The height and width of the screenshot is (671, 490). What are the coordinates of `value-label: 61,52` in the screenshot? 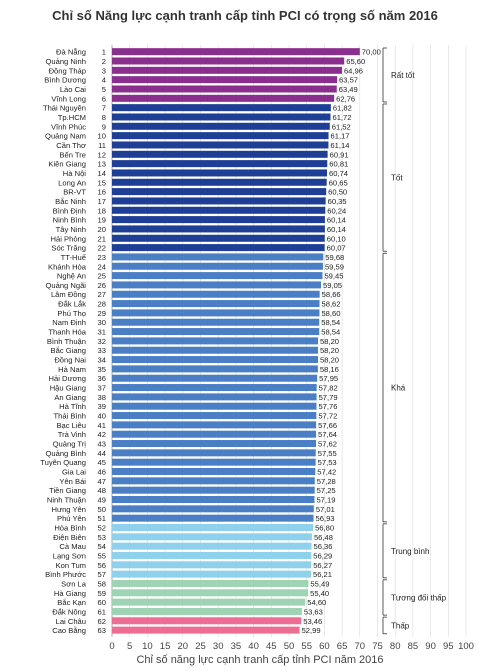 It's located at (341, 126).